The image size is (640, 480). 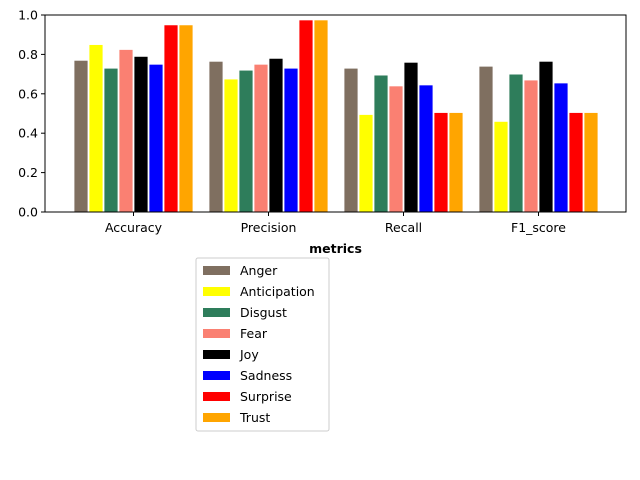 What do you see at coordinates (266, 396) in the screenshot?
I see `legend-label-surprise: Surprise` at bounding box center [266, 396].